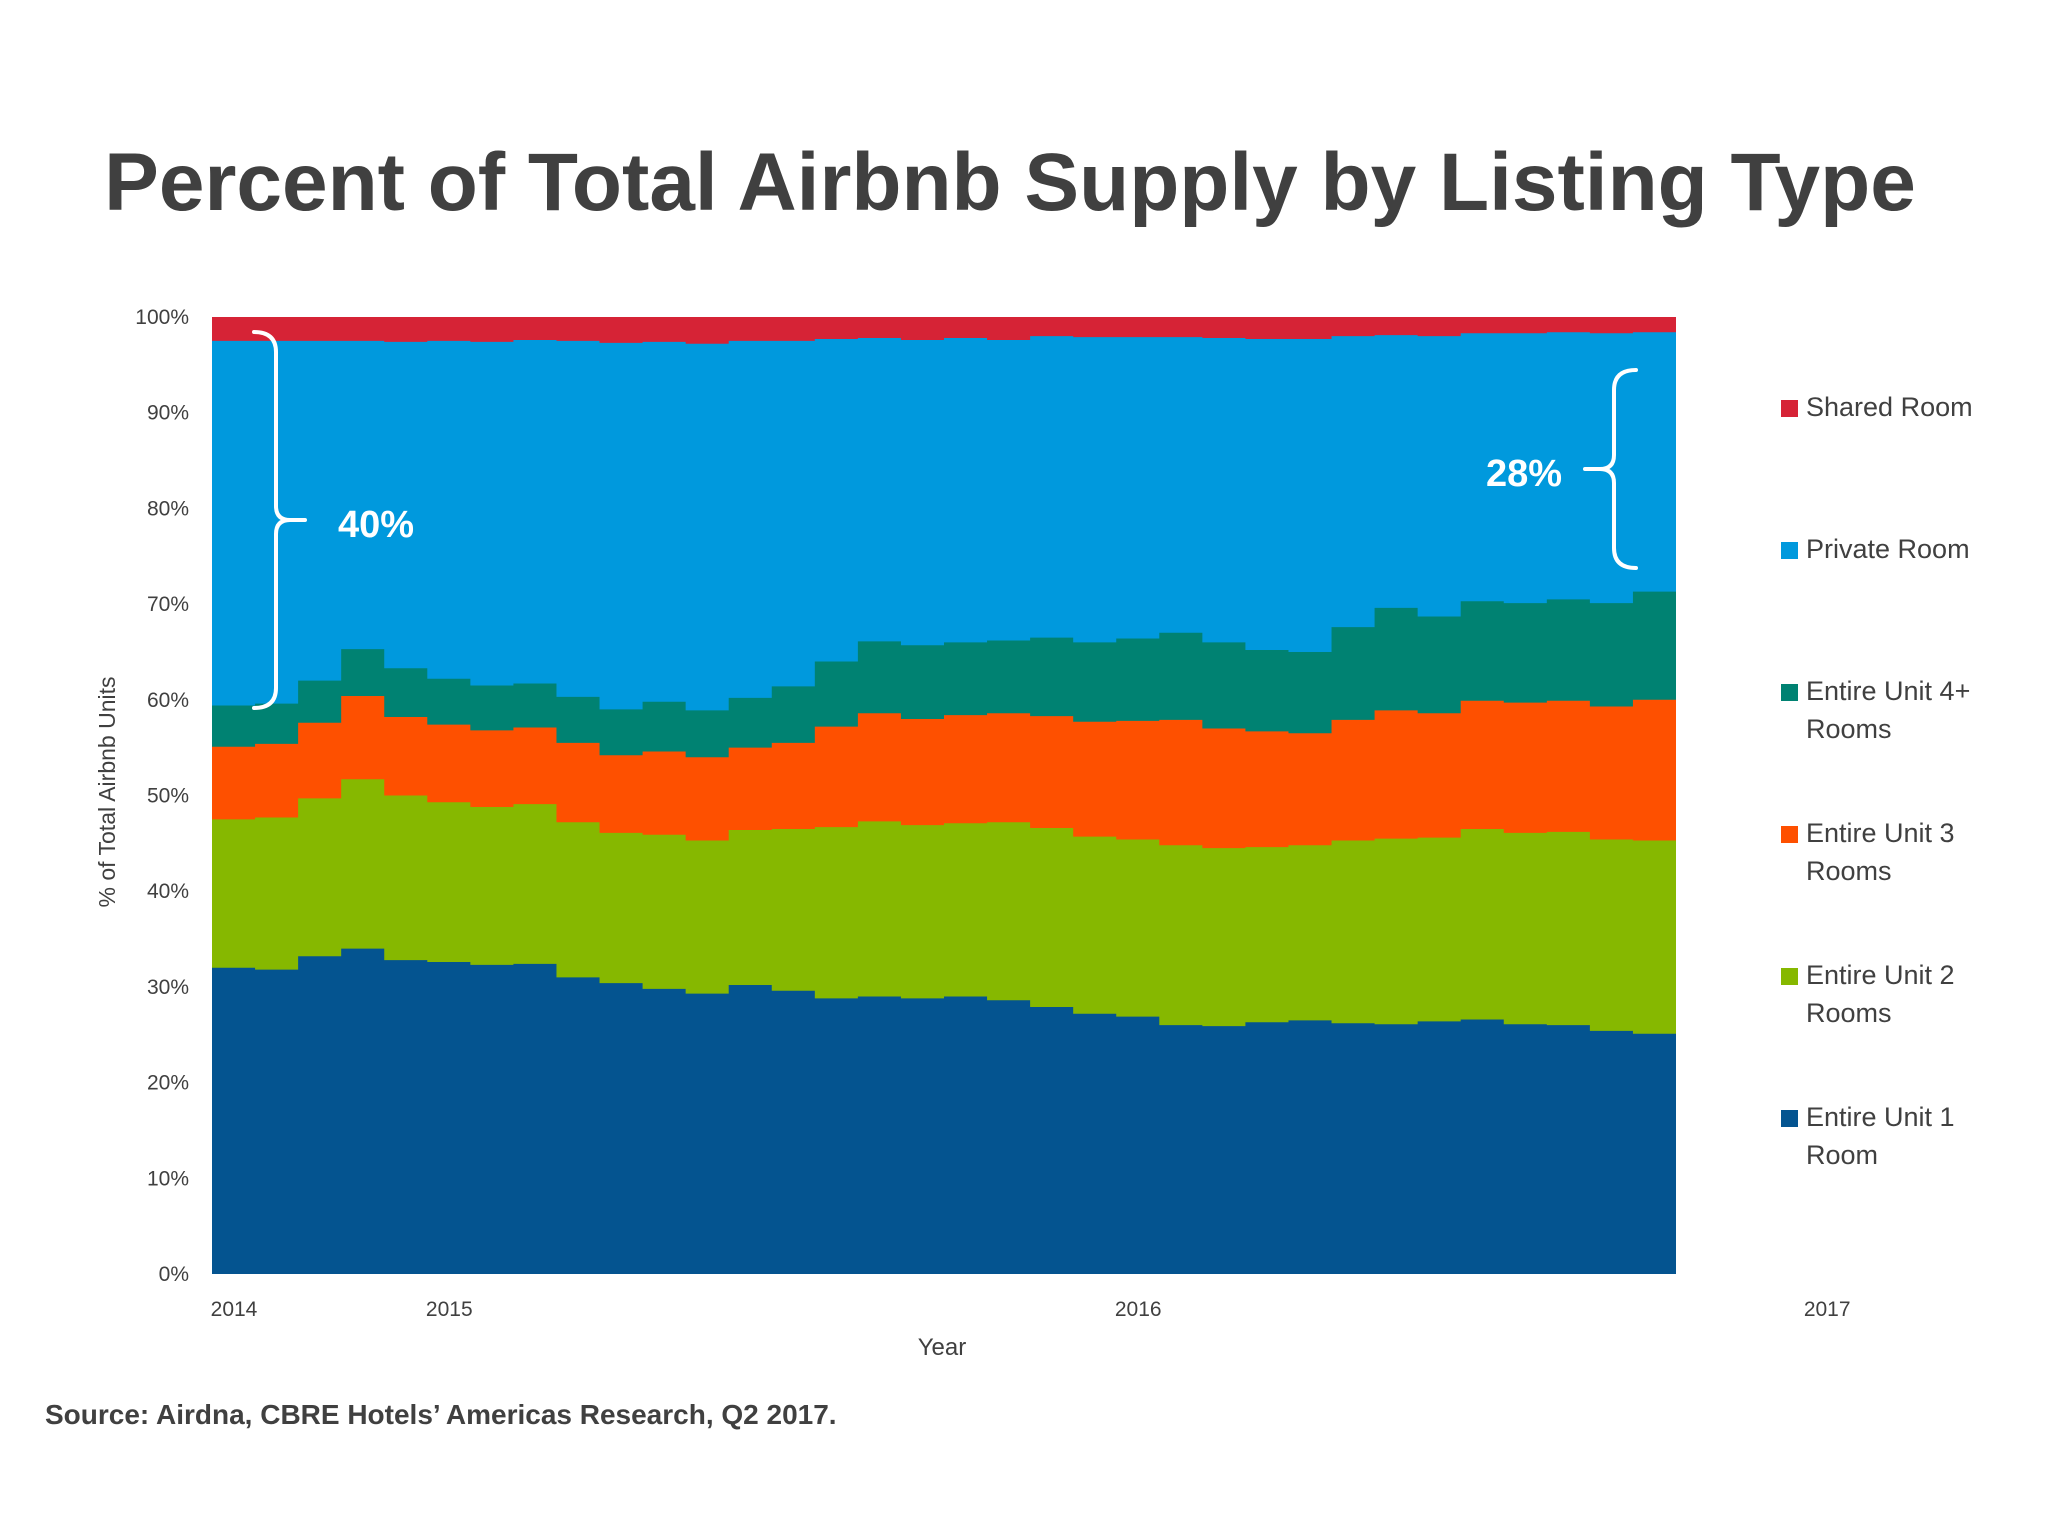  I want to click on y-axis-ticks: 0% 10% 20% 30% 40% 50% 60% 70% 80% 90% 100%, so click(162, 796).